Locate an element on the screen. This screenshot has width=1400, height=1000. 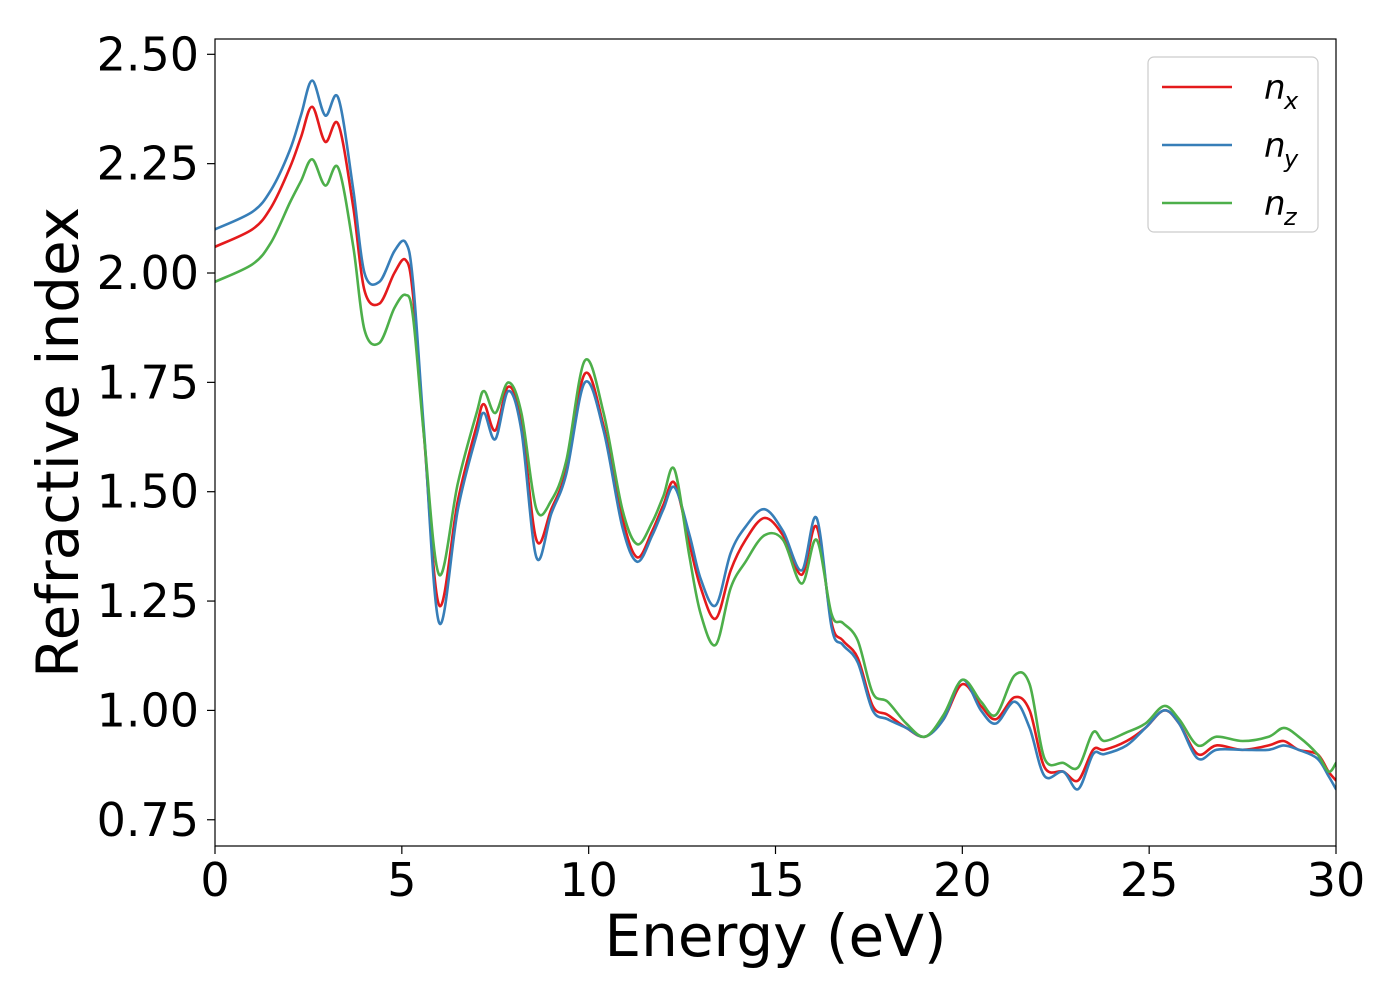
legend-subscript-z: z is located at coordinates (1290, 217).